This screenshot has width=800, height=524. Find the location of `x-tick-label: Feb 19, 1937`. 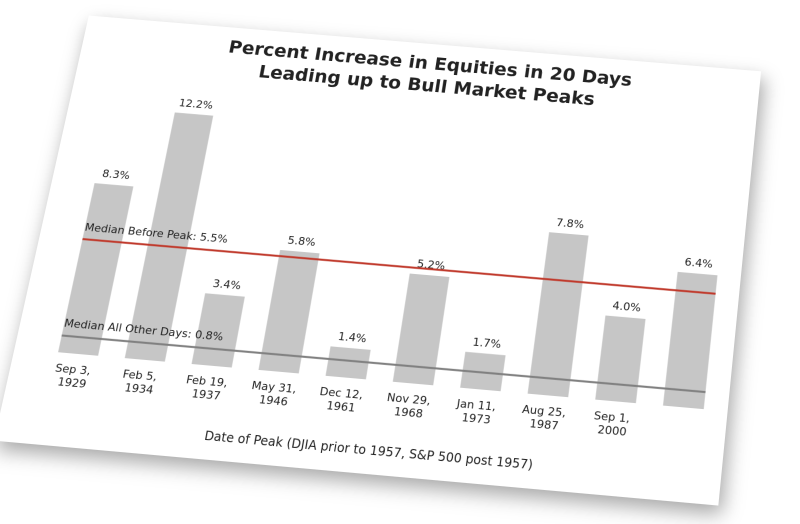

x-tick-label: Feb 19, 1937 is located at coordinates (207, 388).